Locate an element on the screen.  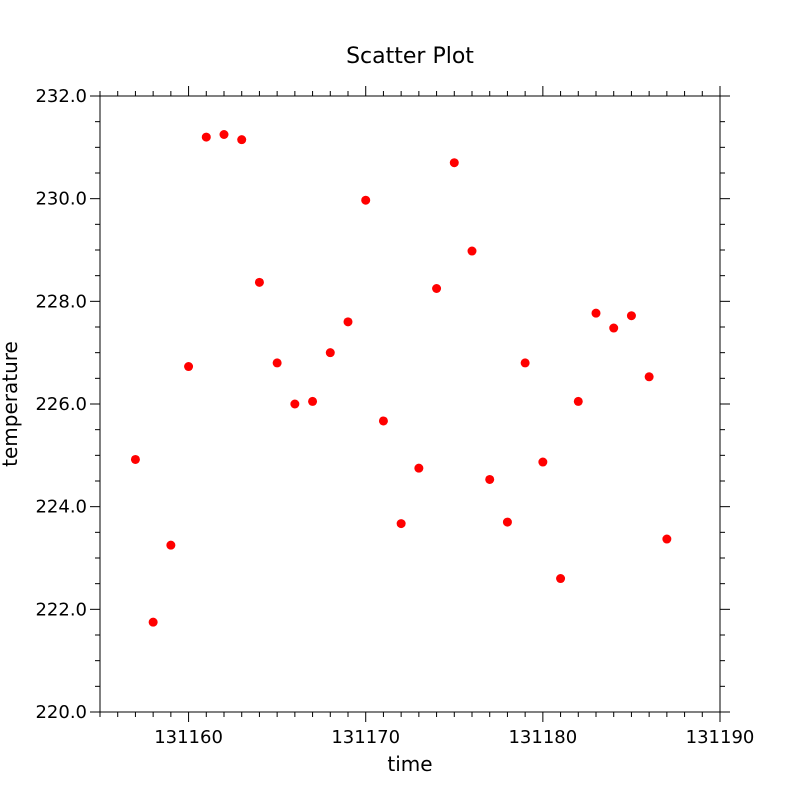
y-tick-label: 222.0 is located at coordinates (61, 609).